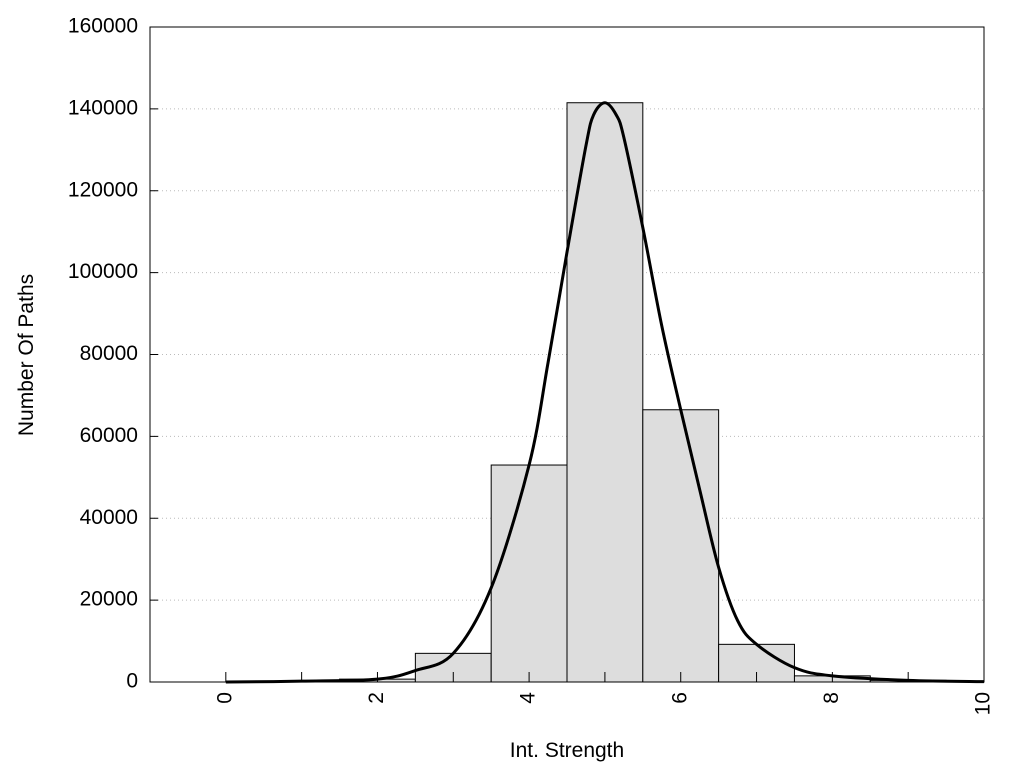 This screenshot has height=768, width=1024. What do you see at coordinates (26, 355) in the screenshot?
I see `y-axis-title: Number Of Paths` at bounding box center [26, 355].